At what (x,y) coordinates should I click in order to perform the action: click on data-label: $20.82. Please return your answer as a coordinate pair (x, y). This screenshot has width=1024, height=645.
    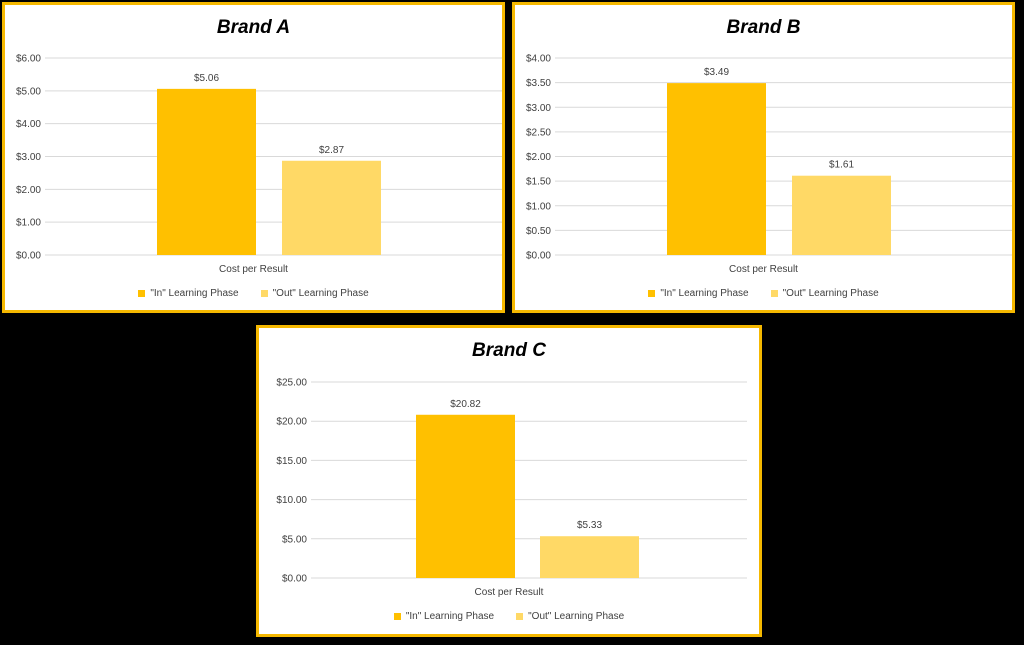
    Looking at the image, I should click on (465, 404).